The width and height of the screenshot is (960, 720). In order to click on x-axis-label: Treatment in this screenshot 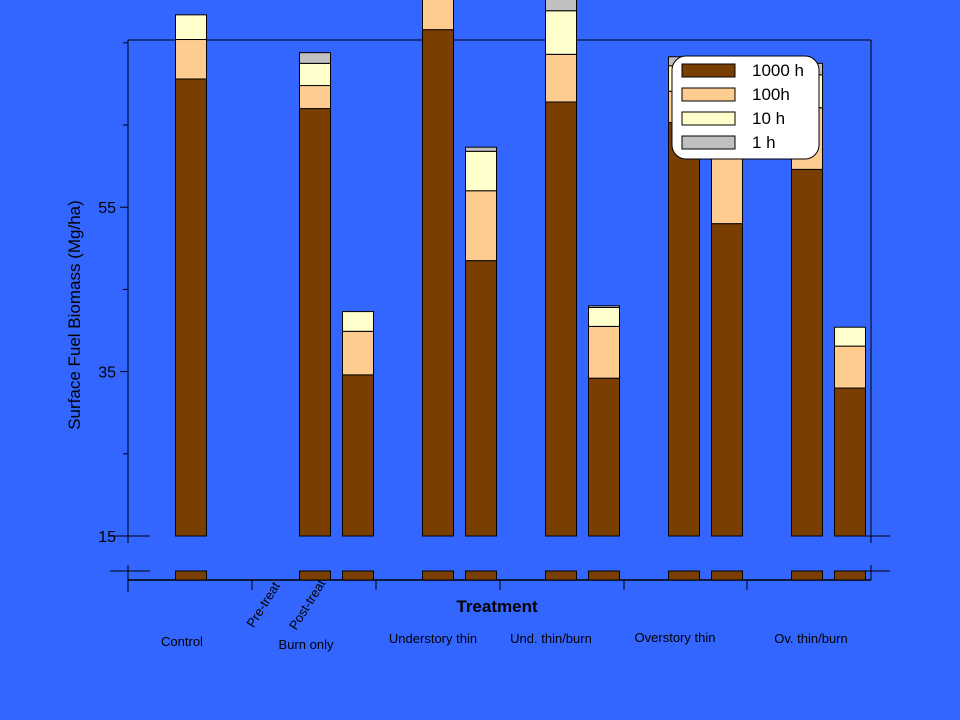, I will do `click(497, 606)`.